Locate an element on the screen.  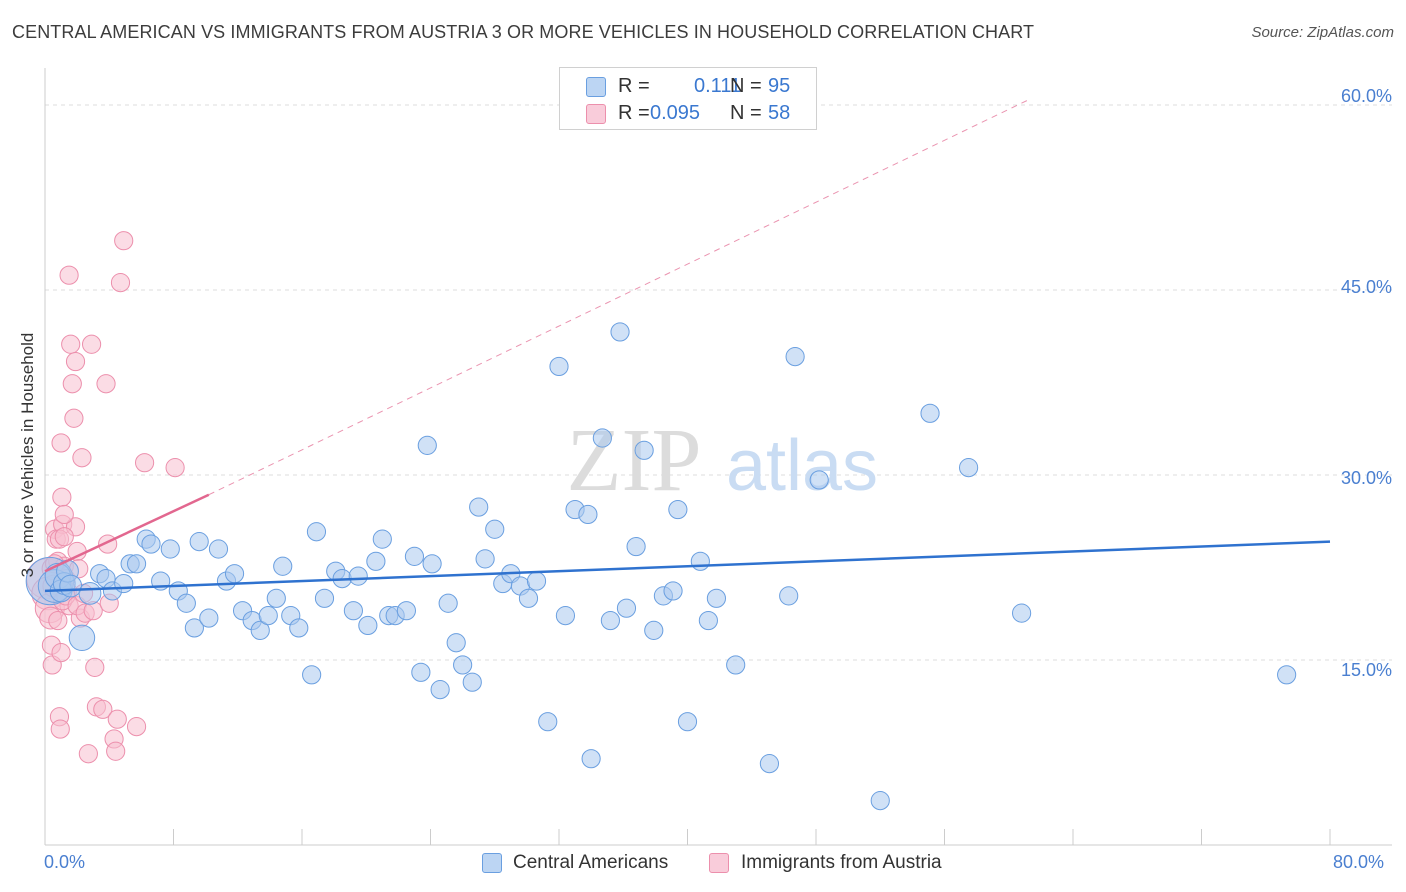
n-value: 58 is located at coordinates (779, 113).